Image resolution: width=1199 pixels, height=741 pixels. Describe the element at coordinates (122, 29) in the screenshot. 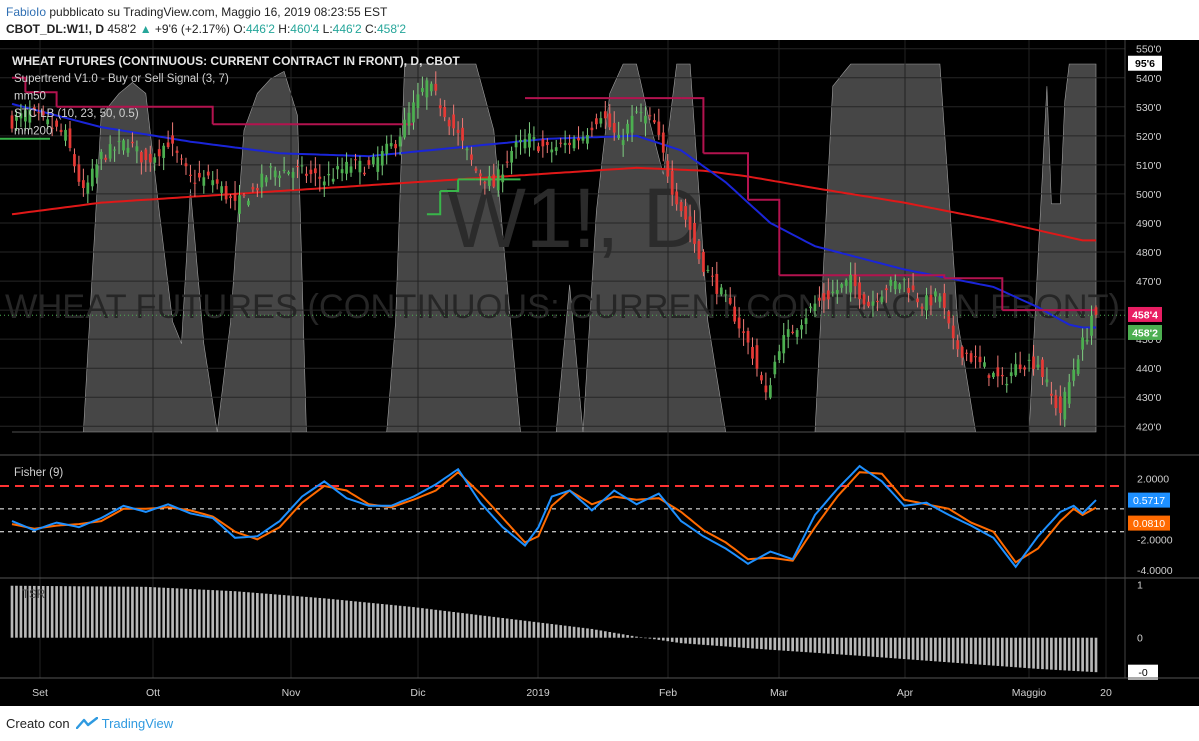

I see `last-price: 458'2` at that location.